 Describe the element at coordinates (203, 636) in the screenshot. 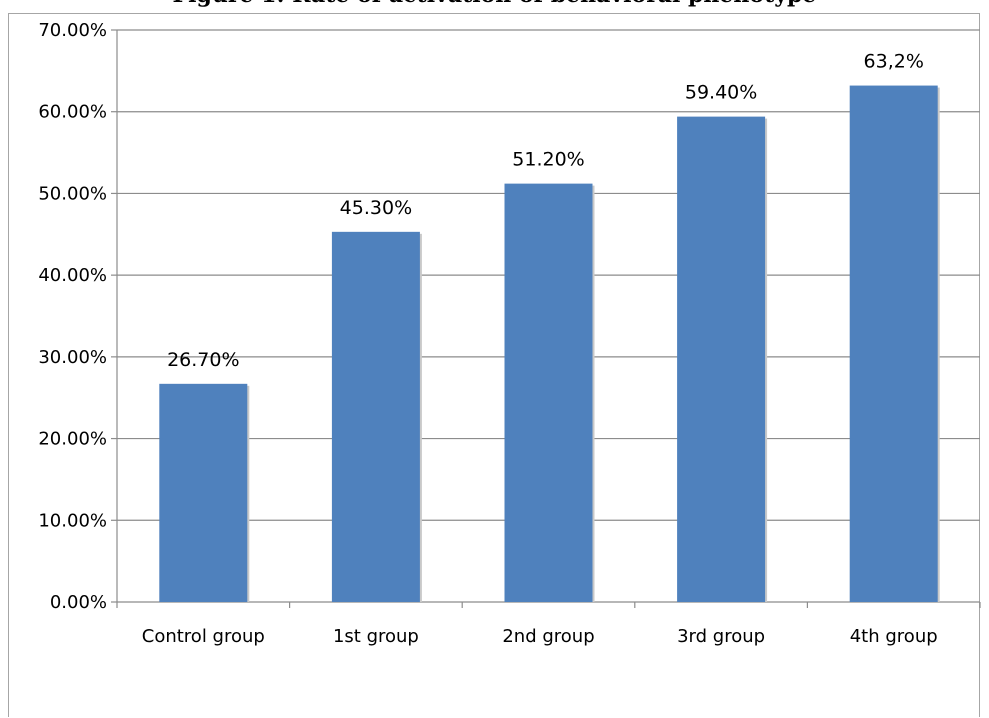

I see `x-tick-label: Control group` at that location.